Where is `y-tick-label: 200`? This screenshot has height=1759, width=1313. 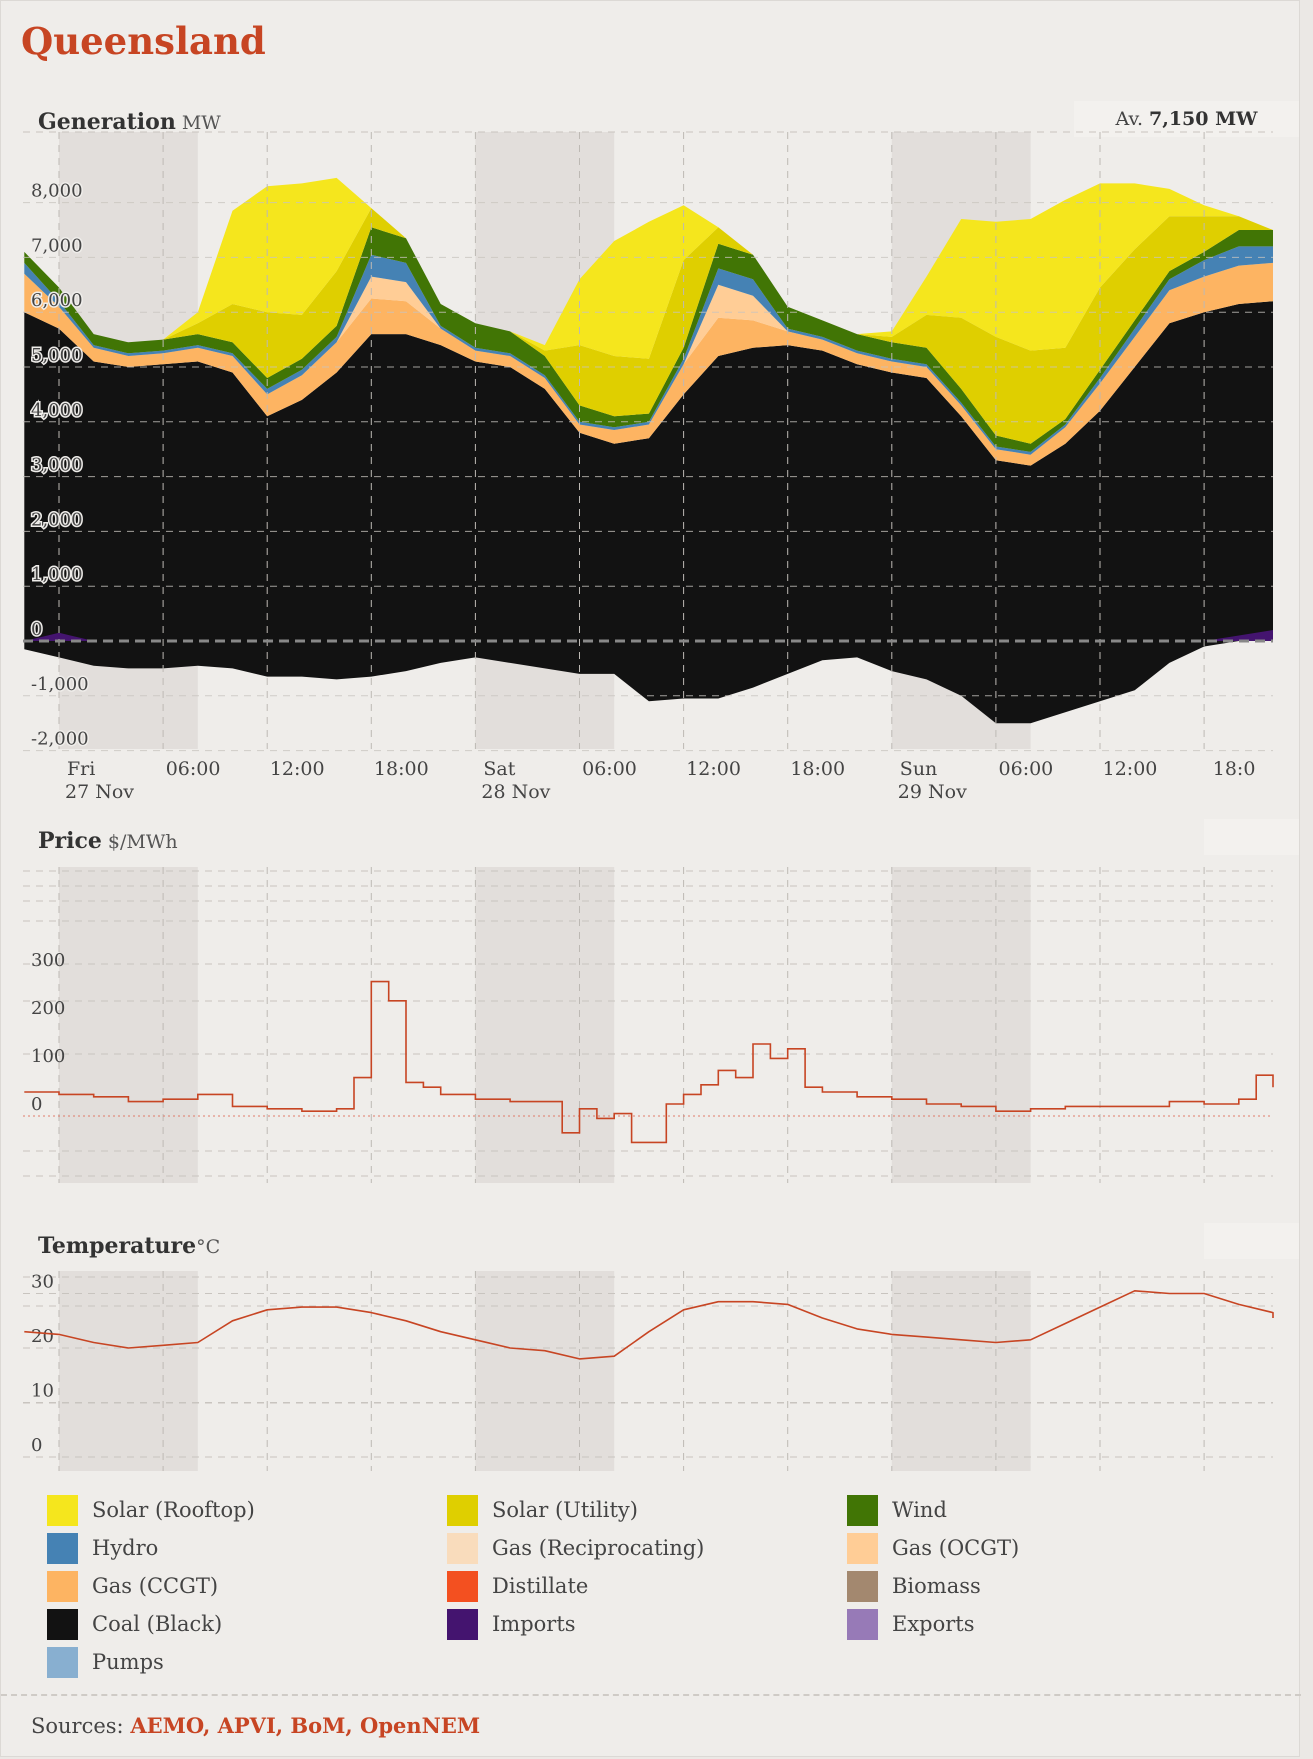 y-tick-label: 200 is located at coordinates (48, 1008).